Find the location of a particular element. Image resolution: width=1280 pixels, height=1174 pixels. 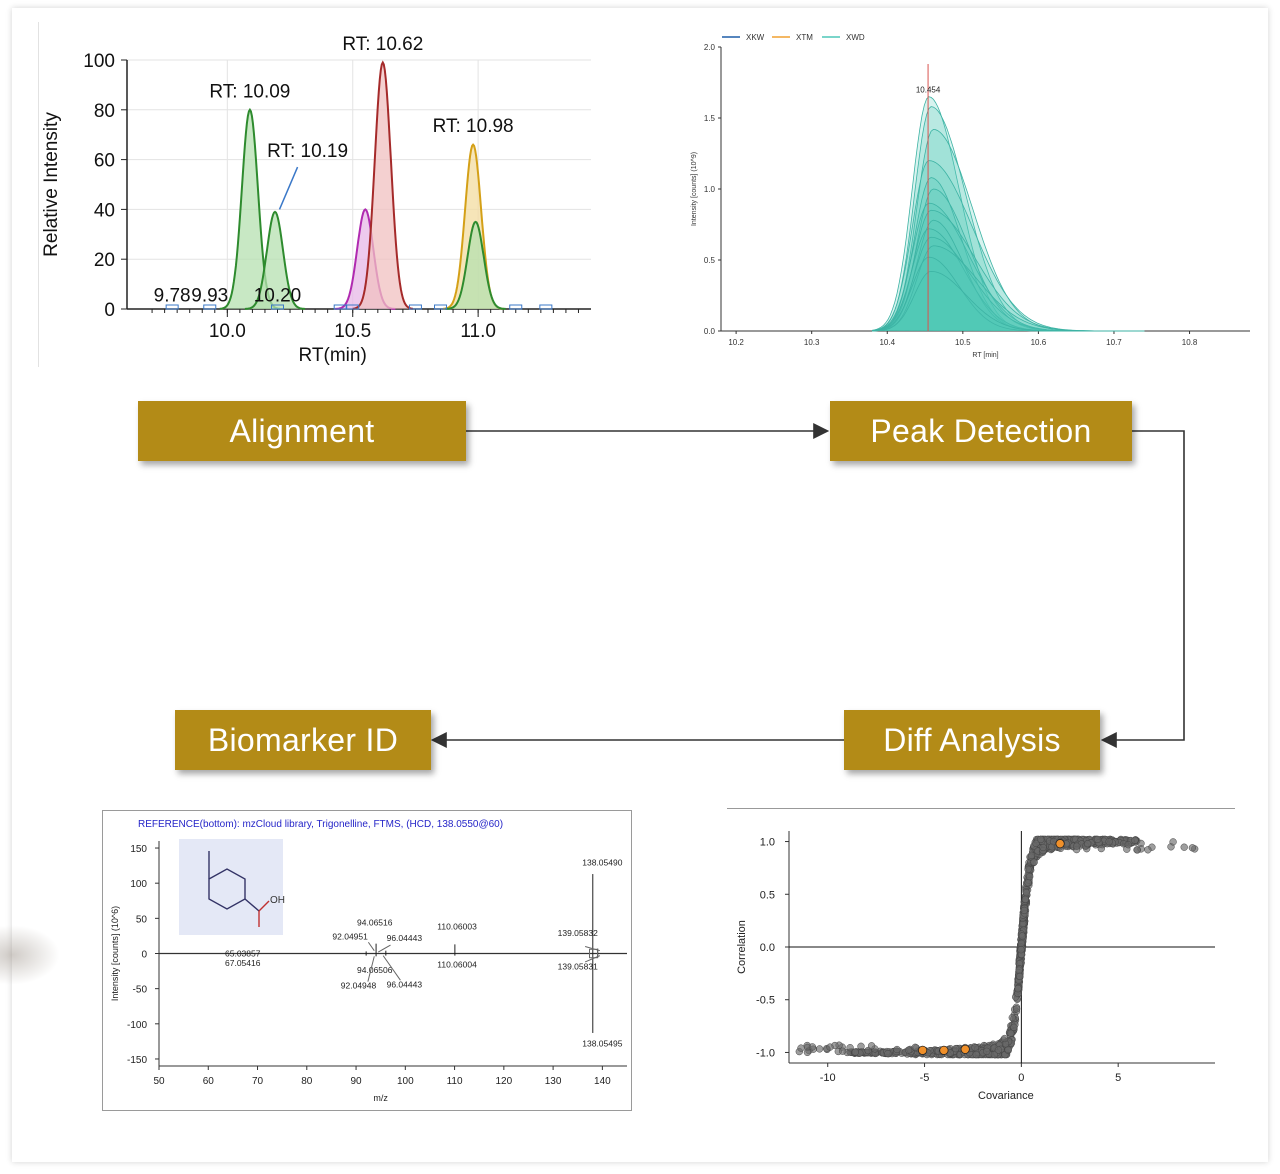

x-tick-label: 120 is located at coordinates (503, 1081).